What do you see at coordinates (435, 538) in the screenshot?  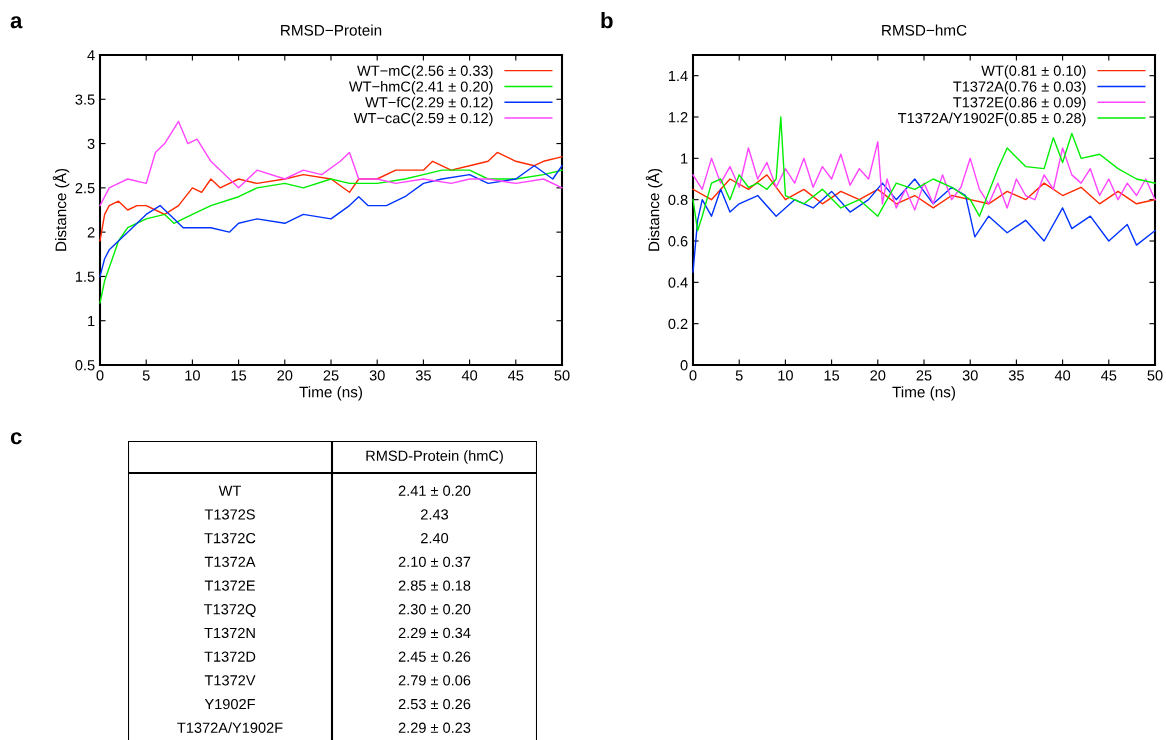 I see `text: 2.40` at bounding box center [435, 538].